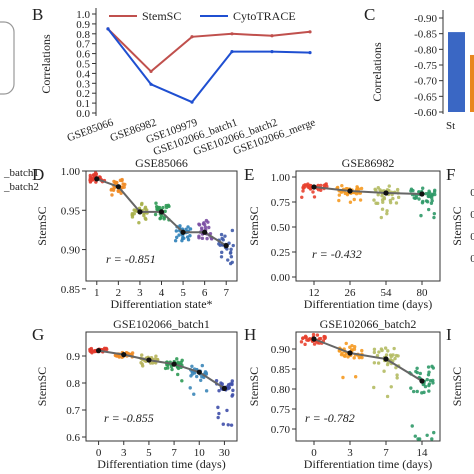 This screenshot has height=474, width=474. I want to click on panel-h-ytick-label: 0.75, so click(281, 410).